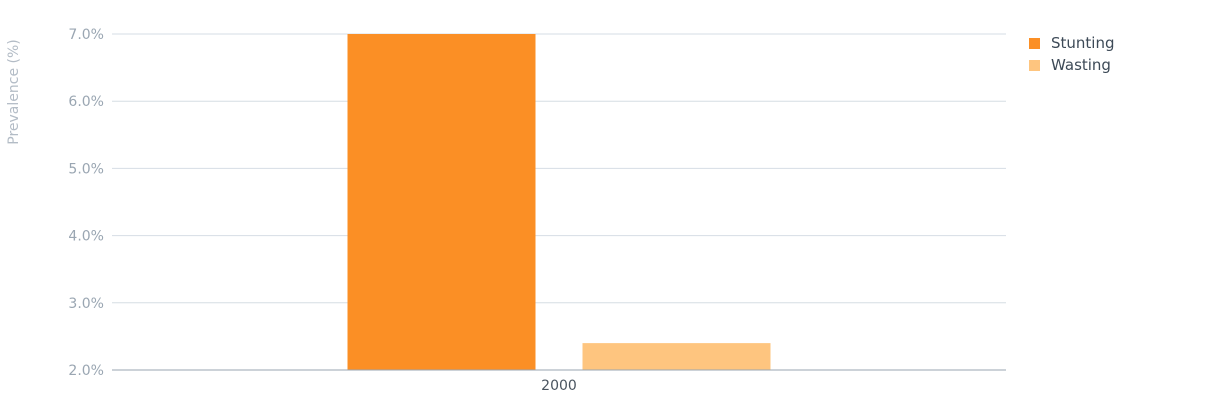  I want to click on y-axis-ticks: 2.0% 3.0% 4.0% 5.0% 6.0% 7.0%, so click(86, 203).